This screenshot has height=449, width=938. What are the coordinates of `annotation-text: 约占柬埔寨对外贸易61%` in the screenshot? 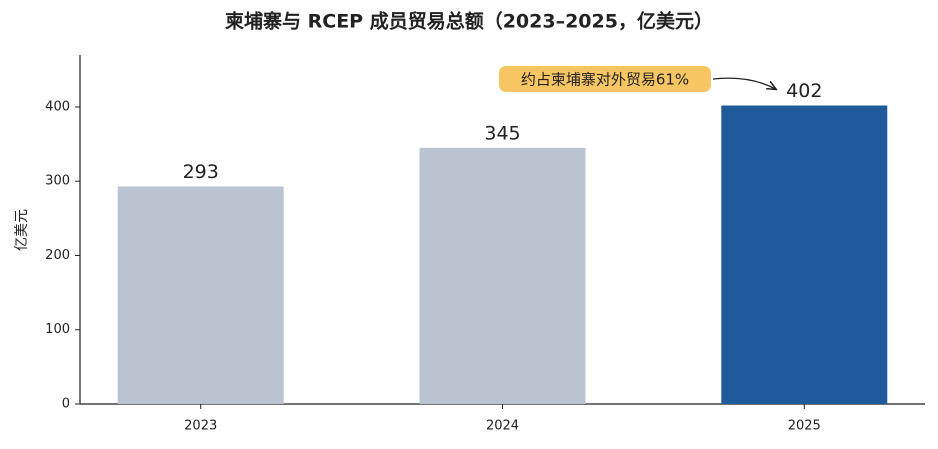 It's located at (605, 80).